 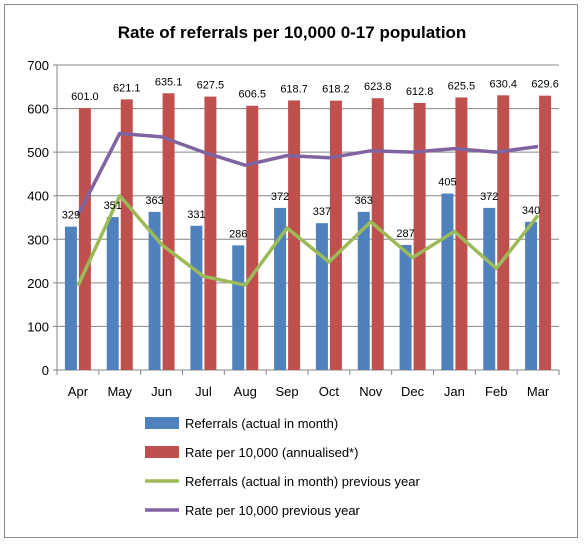 What do you see at coordinates (420, 92) in the screenshot?
I see `data-label: 612.8` at bounding box center [420, 92].